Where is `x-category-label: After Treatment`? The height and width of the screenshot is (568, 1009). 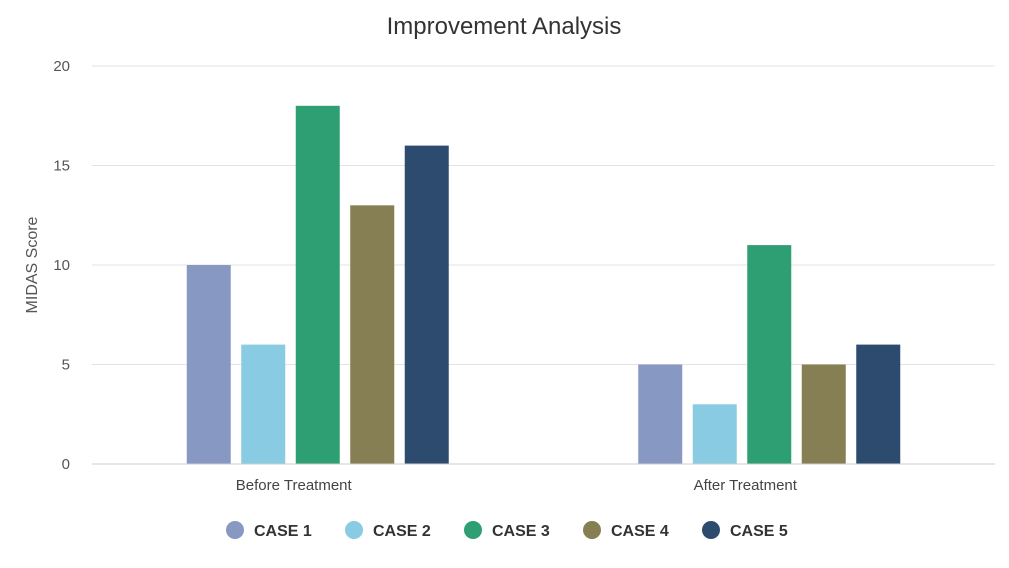
x-category-label: After Treatment is located at coordinates (746, 485).